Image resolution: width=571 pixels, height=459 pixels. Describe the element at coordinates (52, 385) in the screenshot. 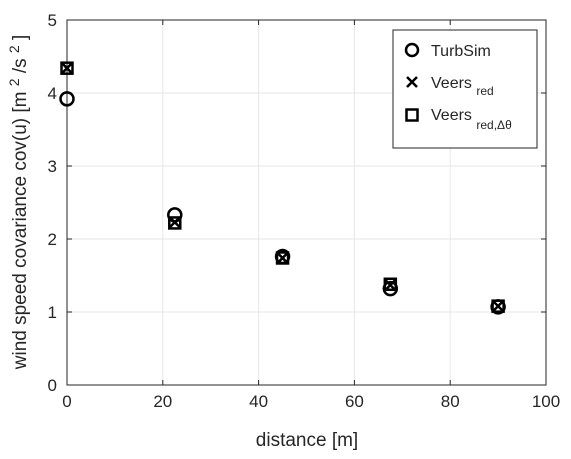

I see `y-tick-label: 0` at that location.